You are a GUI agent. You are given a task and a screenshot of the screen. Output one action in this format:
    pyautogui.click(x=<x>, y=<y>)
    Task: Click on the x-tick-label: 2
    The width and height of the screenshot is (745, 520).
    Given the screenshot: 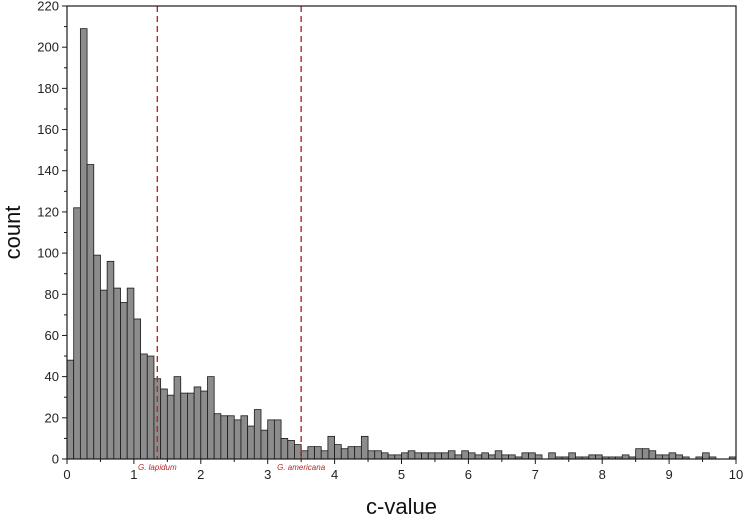 What is the action you would take?
    pyautogui.click(x=200, y=474)
    